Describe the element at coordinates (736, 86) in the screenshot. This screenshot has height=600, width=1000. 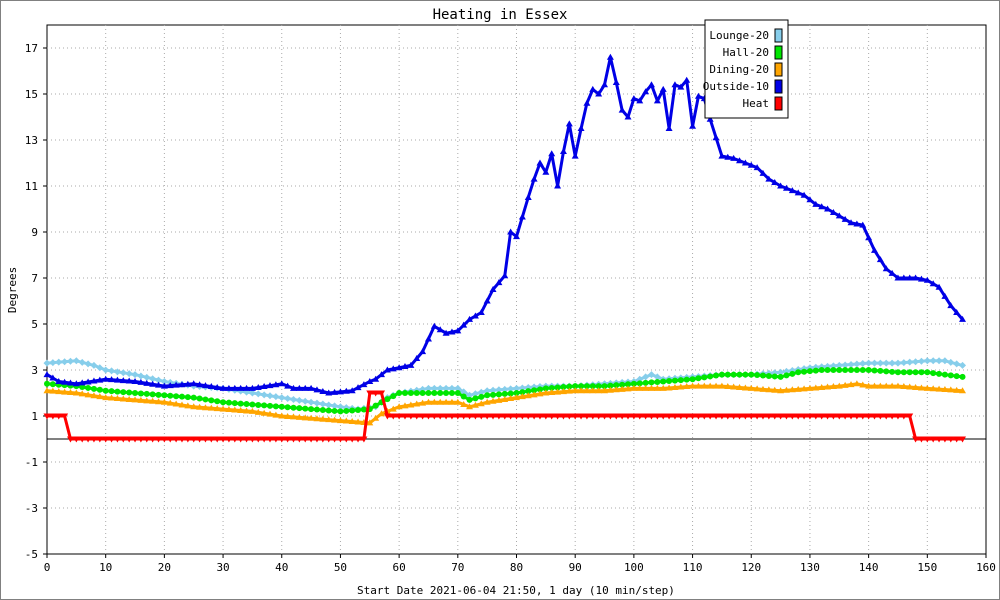
I see `legend-label: Outside-10` at that location.